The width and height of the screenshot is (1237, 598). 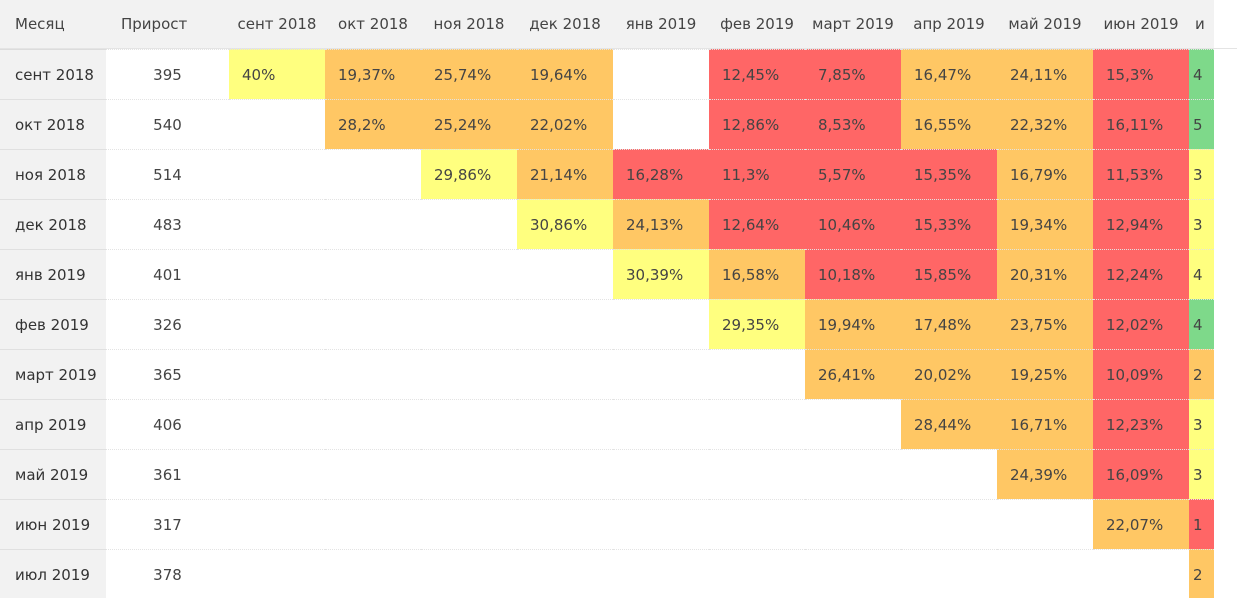 What do you see at coordinates (853, 374) in the screenshot?
I see `retention-cell: 26,41%` at bounding box center [853, 374].